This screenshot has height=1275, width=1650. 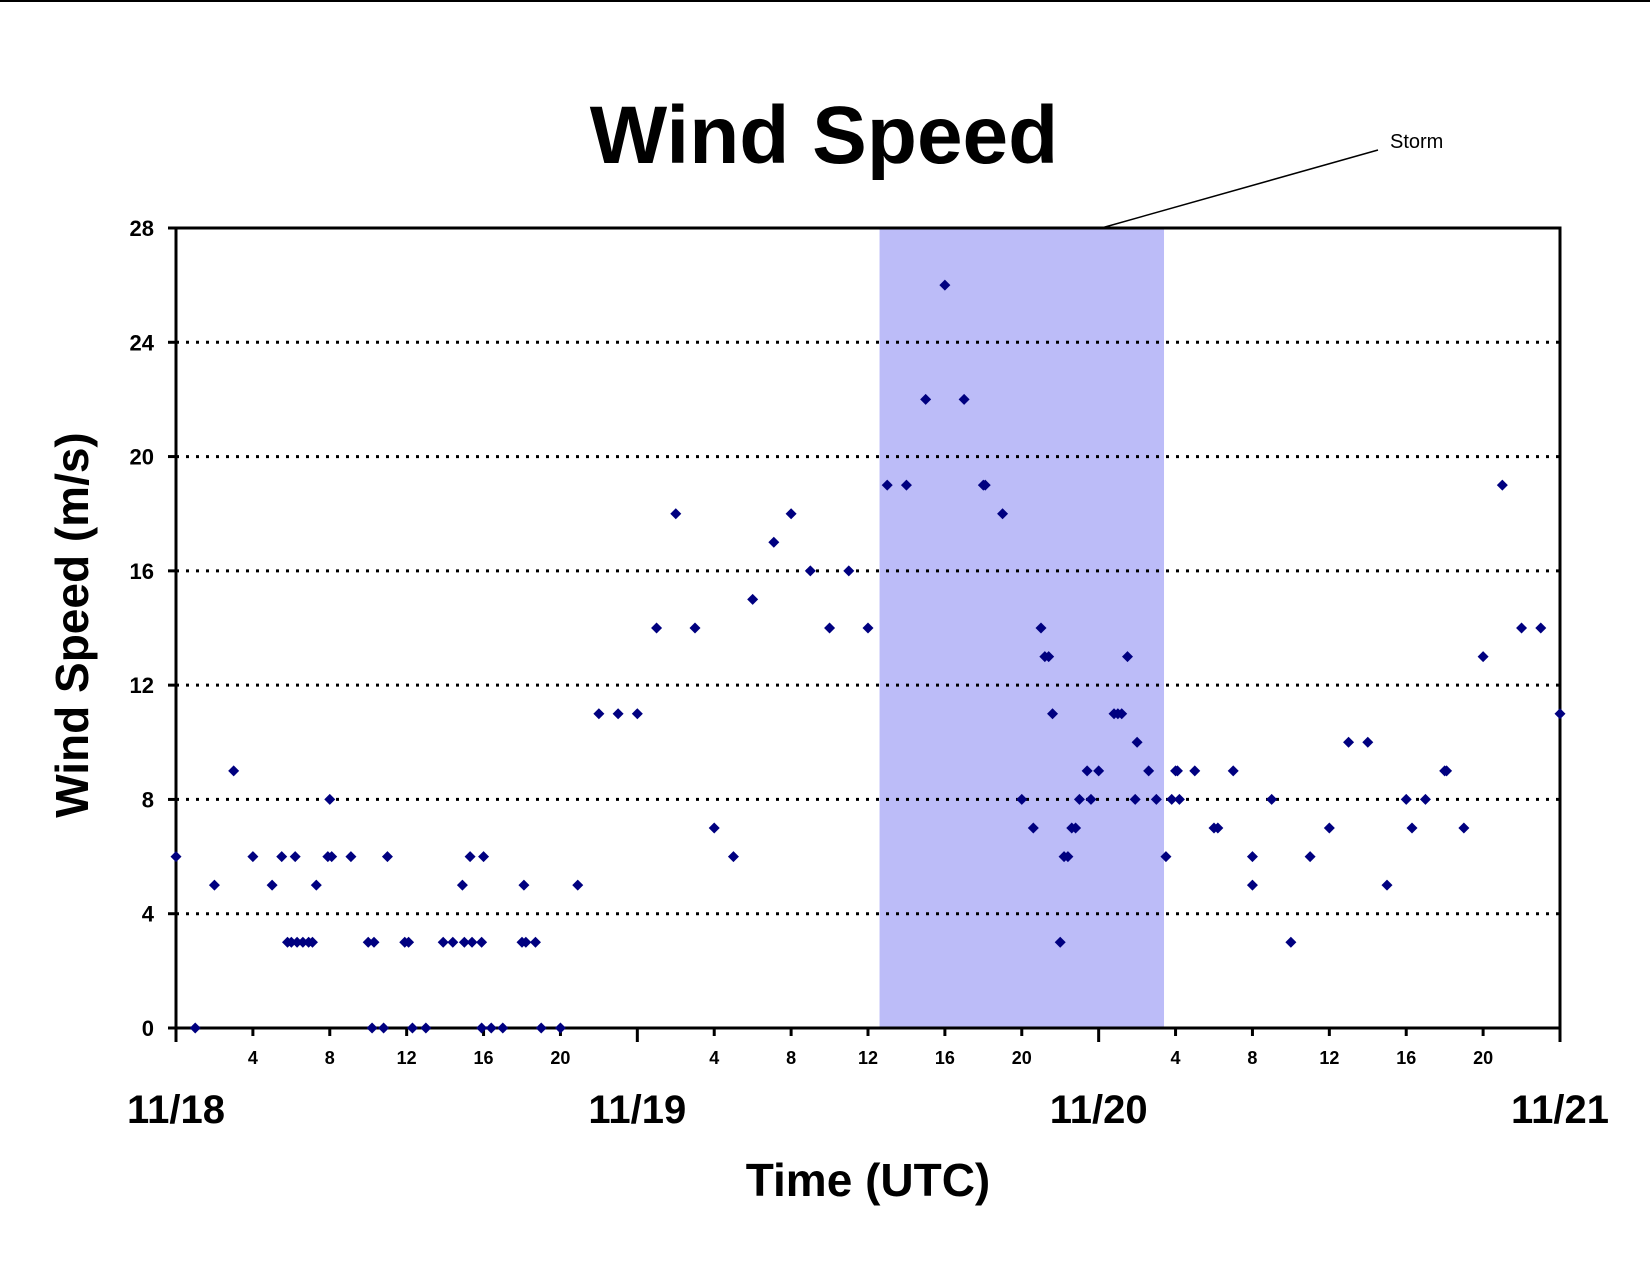 What do you see at coordinates (142, 457) in the screenshot?
I see `y-tick-label: 20` at bounding box center [142, 457].